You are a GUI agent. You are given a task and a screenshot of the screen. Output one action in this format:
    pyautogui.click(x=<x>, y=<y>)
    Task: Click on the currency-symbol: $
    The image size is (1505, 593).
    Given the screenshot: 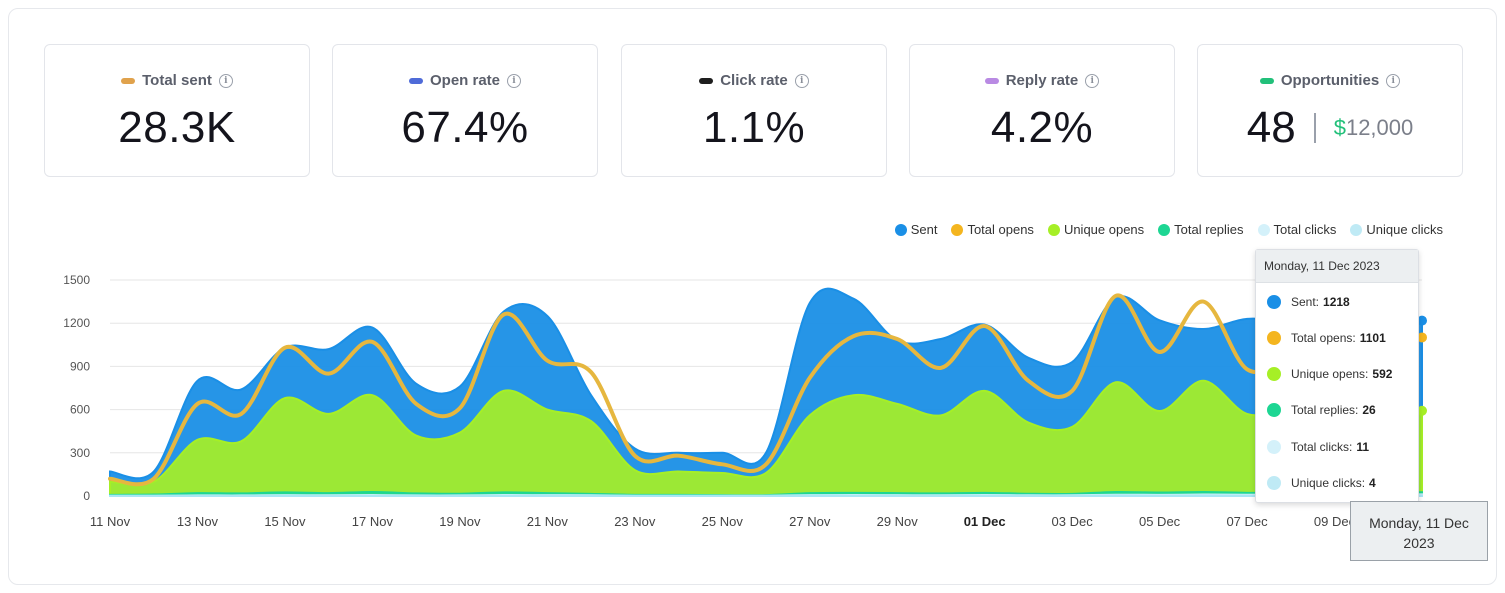 What is the action you would take?
    pyautogui.click(x=1339, y=127)
    